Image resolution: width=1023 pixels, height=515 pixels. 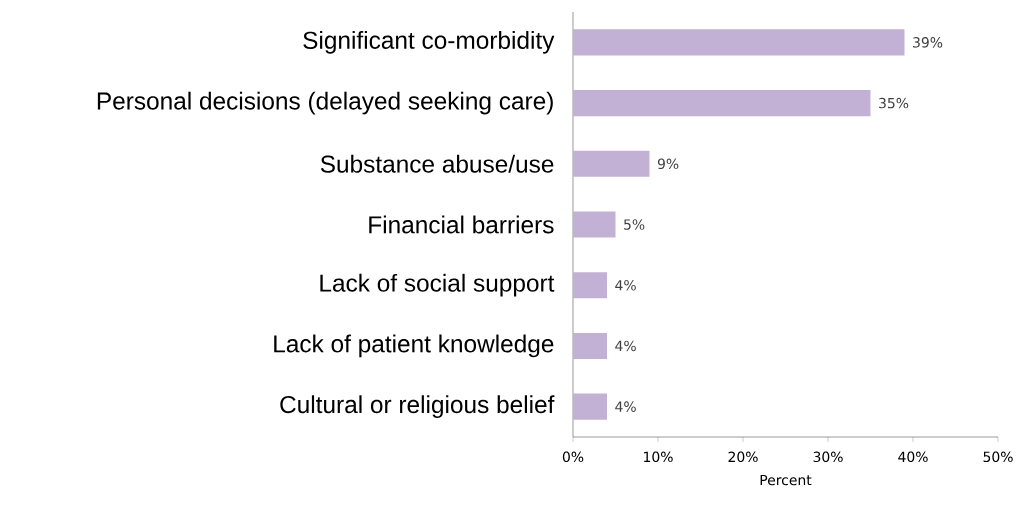 I want to click on data-label: 35%, so click(x=894, y=103).